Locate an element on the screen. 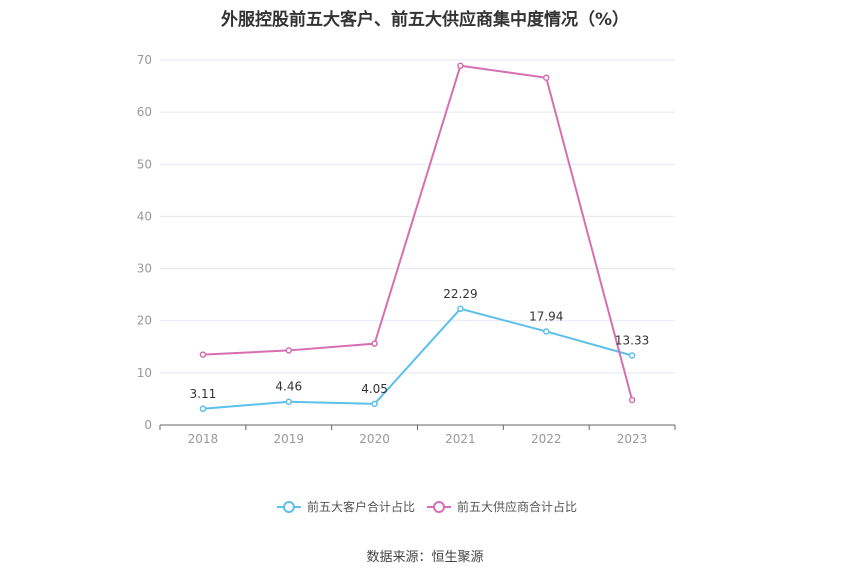  data-label: 22.29 is located at coordinates (460, 294).